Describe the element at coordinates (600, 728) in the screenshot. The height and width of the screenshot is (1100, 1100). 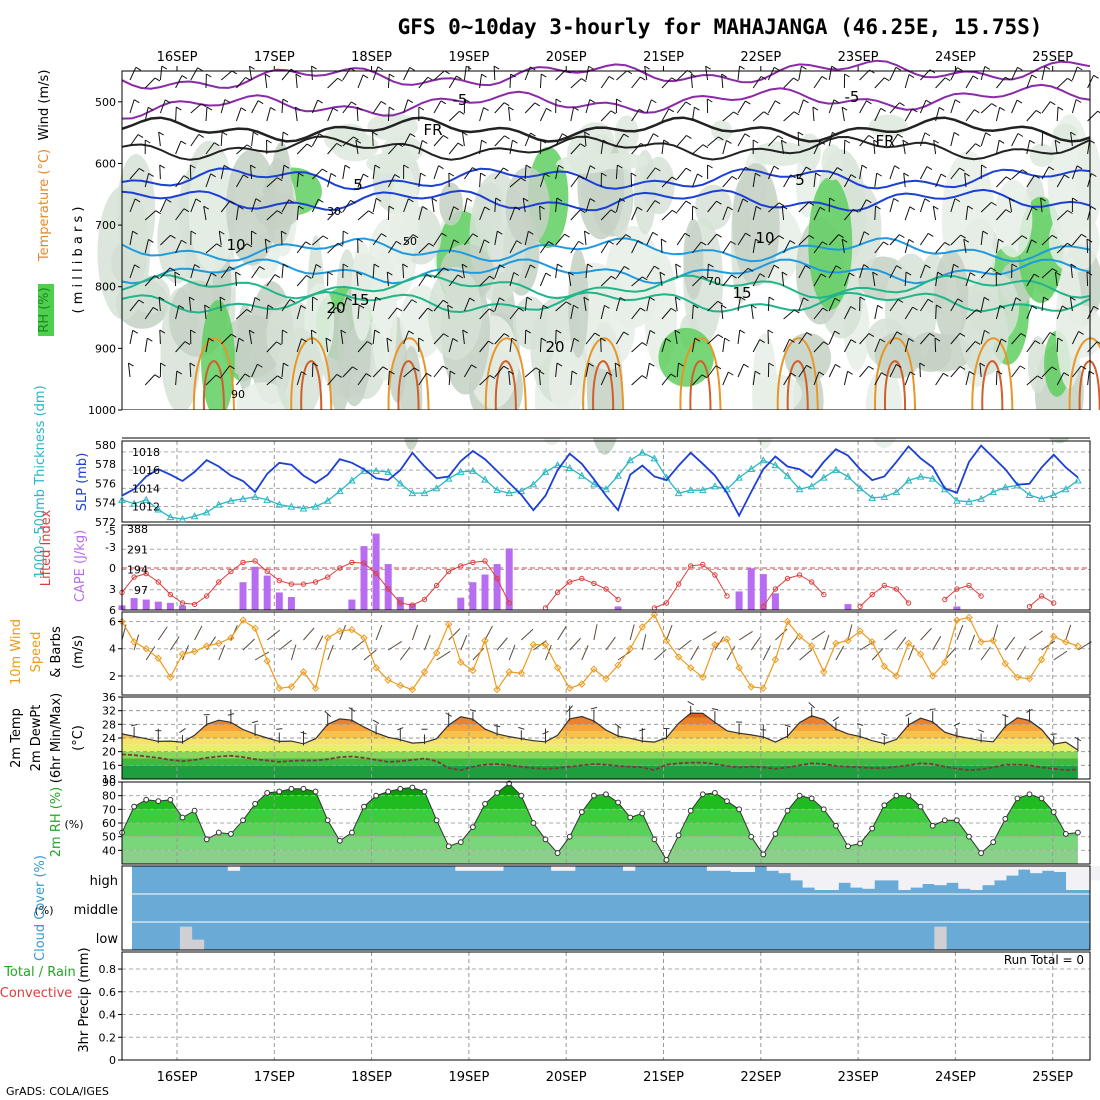
I see `temp-band` at that location.